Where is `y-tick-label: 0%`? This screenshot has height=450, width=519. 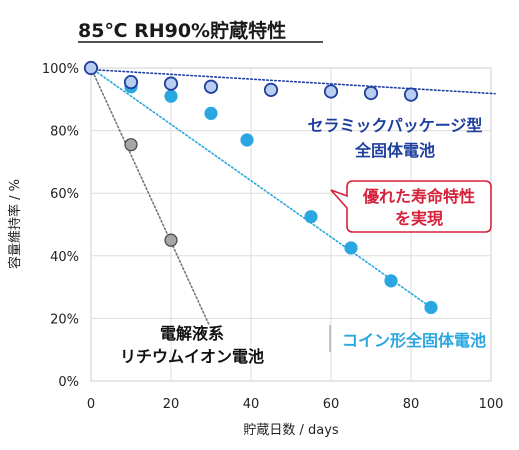 y-tick-label: 0% is located at coordinates (68, 382).